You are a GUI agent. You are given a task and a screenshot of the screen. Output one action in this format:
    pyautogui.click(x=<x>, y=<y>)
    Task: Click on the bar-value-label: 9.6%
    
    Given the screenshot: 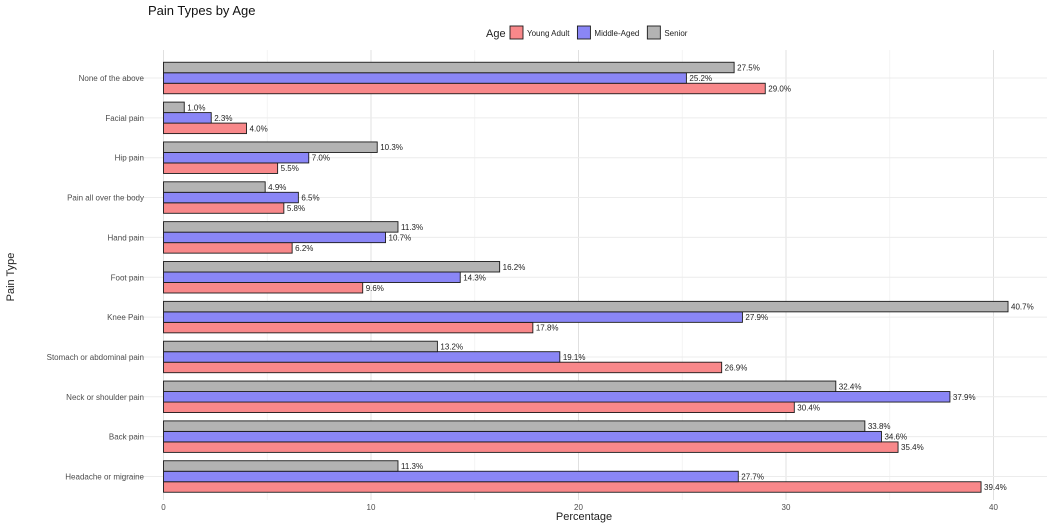 What is the action you would take?
    pyautogui.click(x=375, y=288)
    